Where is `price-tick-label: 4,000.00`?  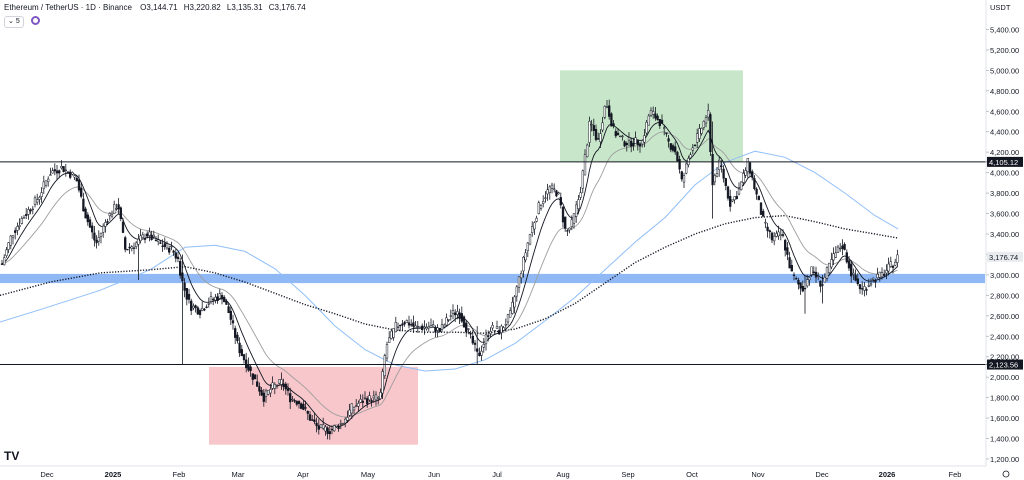 price-tick-label: 4,000.00 is located at coordinates (1004, 173).